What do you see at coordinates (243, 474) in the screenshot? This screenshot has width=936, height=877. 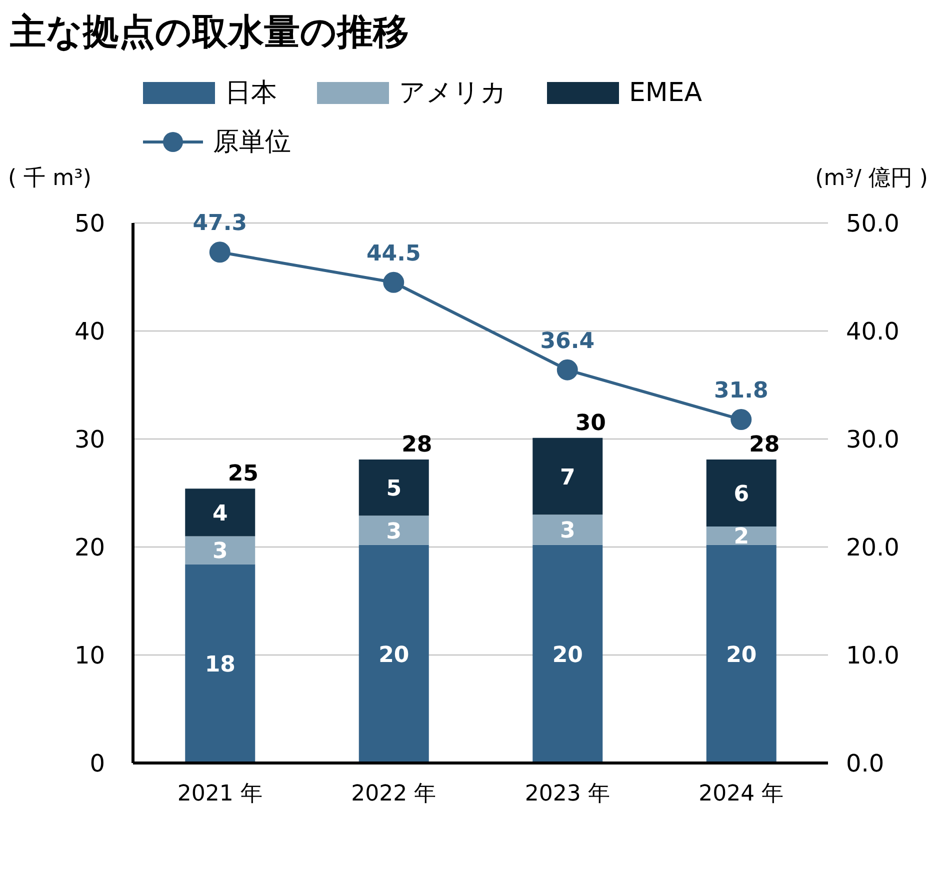 I see `total-label: 25` at bounding box center [243, 474].